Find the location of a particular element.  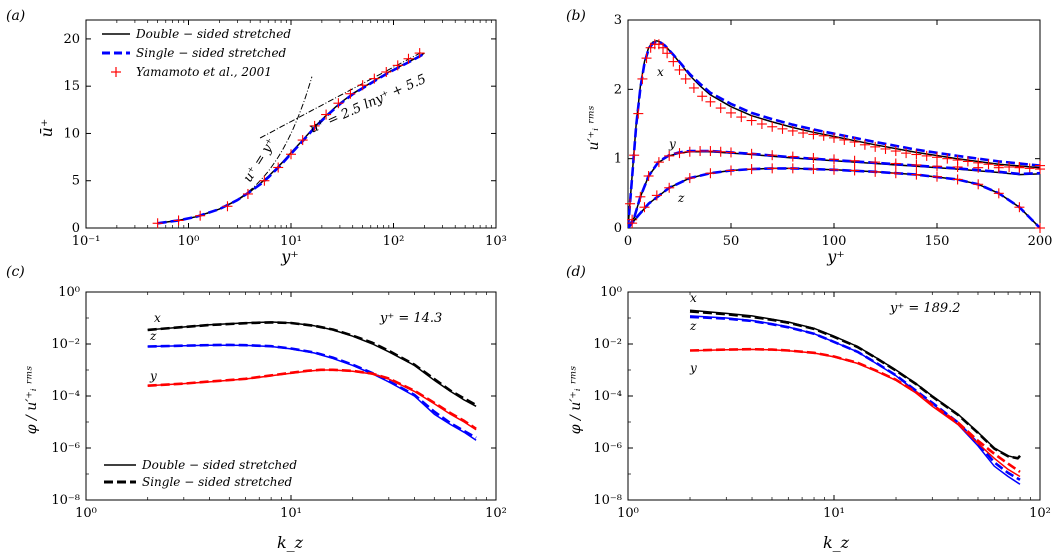

y-tick-label-d-0: 10⁻⁸ is located at coordinates (607, 500).